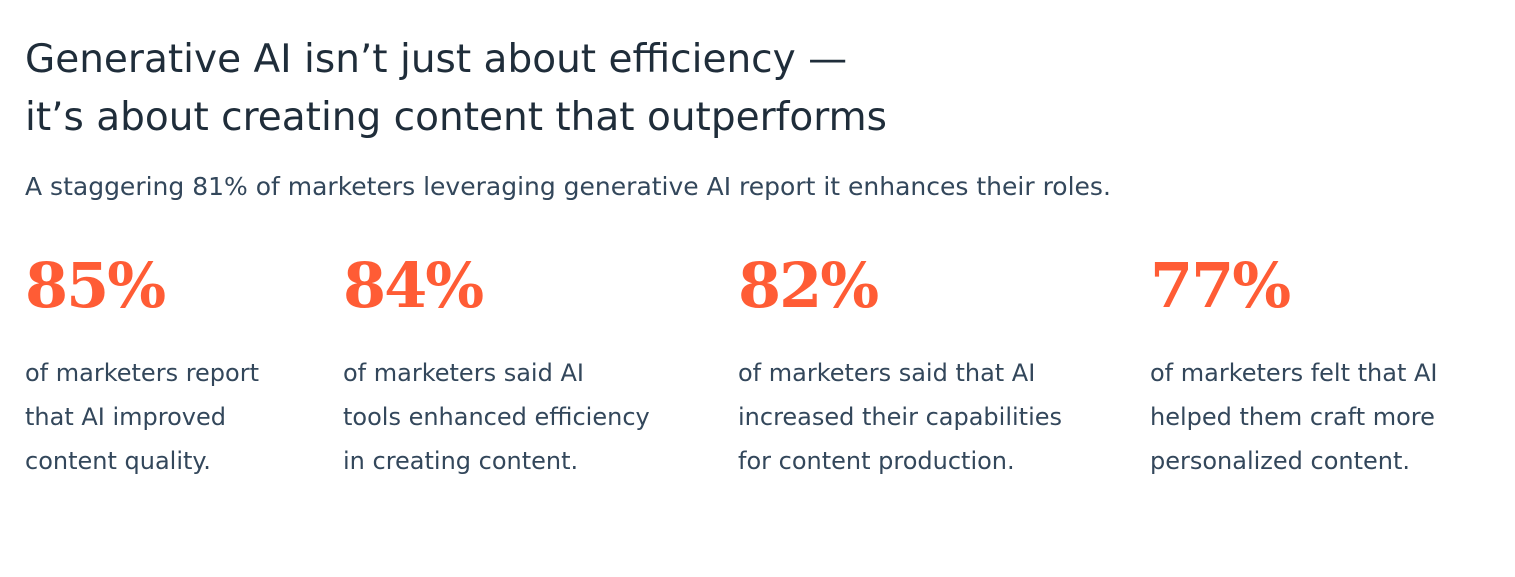 This screenshot has height=577, width=1515. Describe the element at coordinates (413, 285) in the screenshot. I see `stat-value: 84%` at that location.